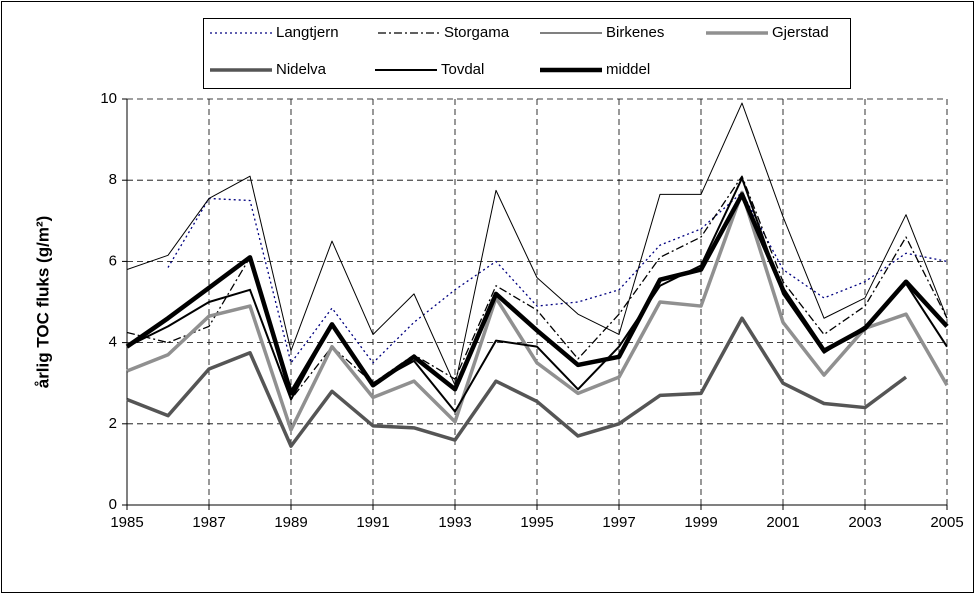  I want to click on x-tick-label: 1989, so click(290, 522).